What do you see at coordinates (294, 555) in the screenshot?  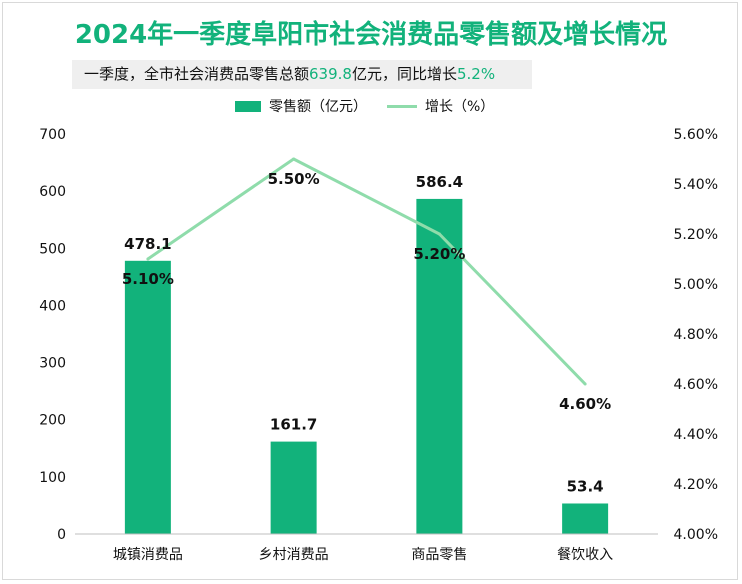 I see `category-label: 乡村消费品` at bounding box center [294, 555].